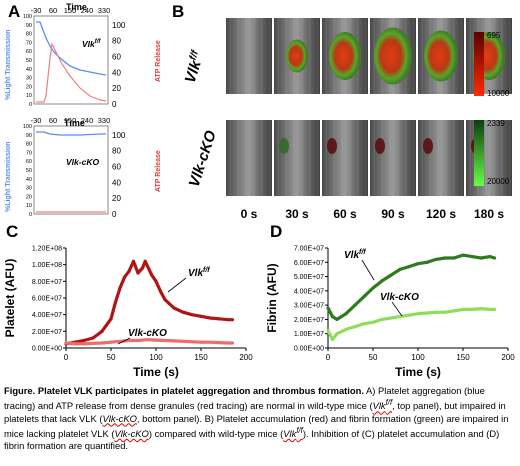  What do you see at coordinates (47, 282) in the screenshot?
I see `y-tick-label: 8.00E+07` at bounding box center [47, 282].